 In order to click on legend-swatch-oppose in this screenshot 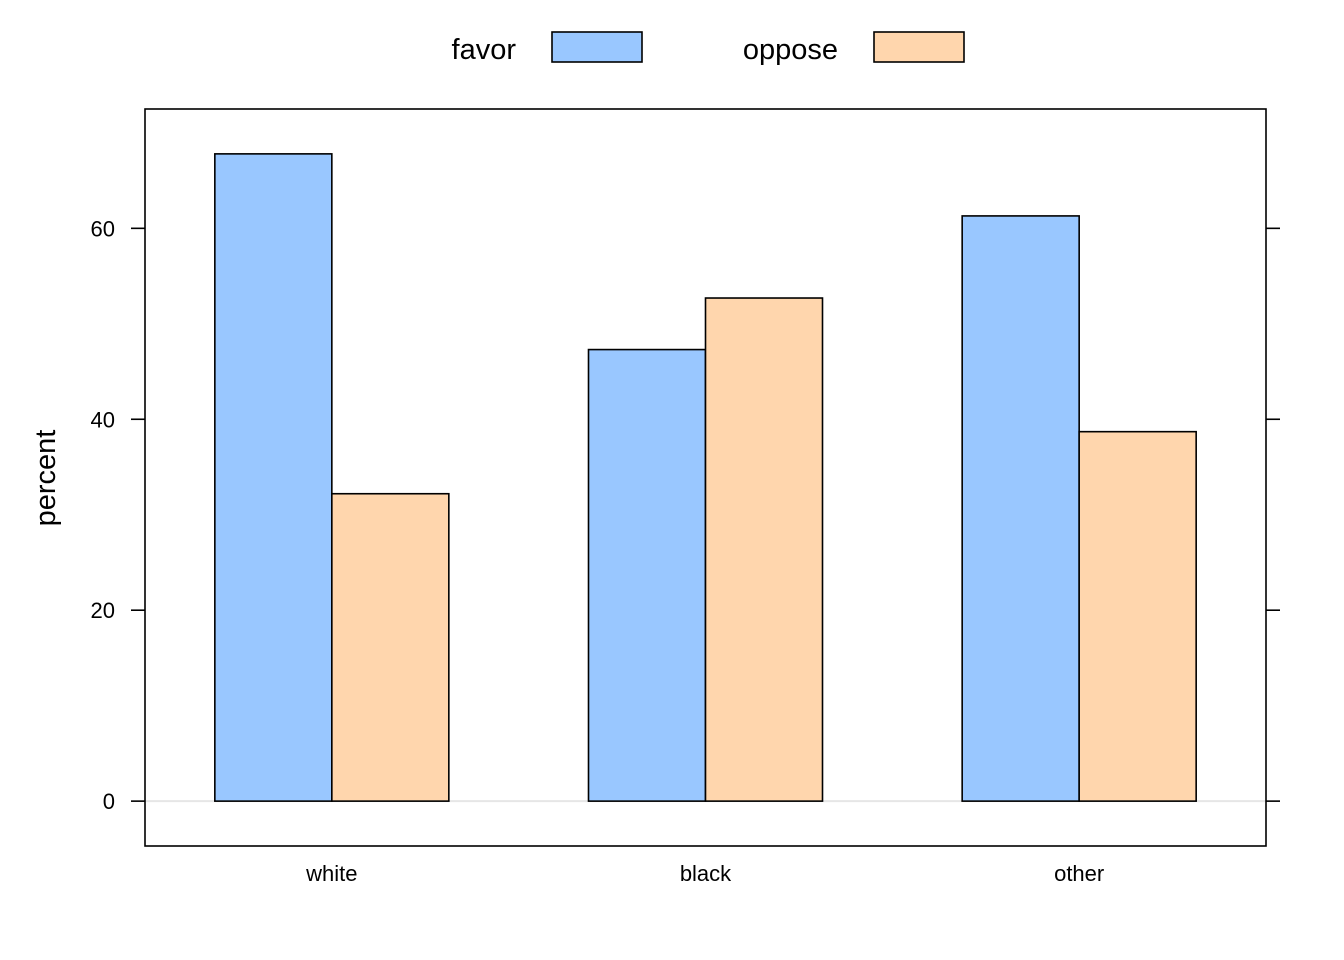, I will do `click(919, 47)`.